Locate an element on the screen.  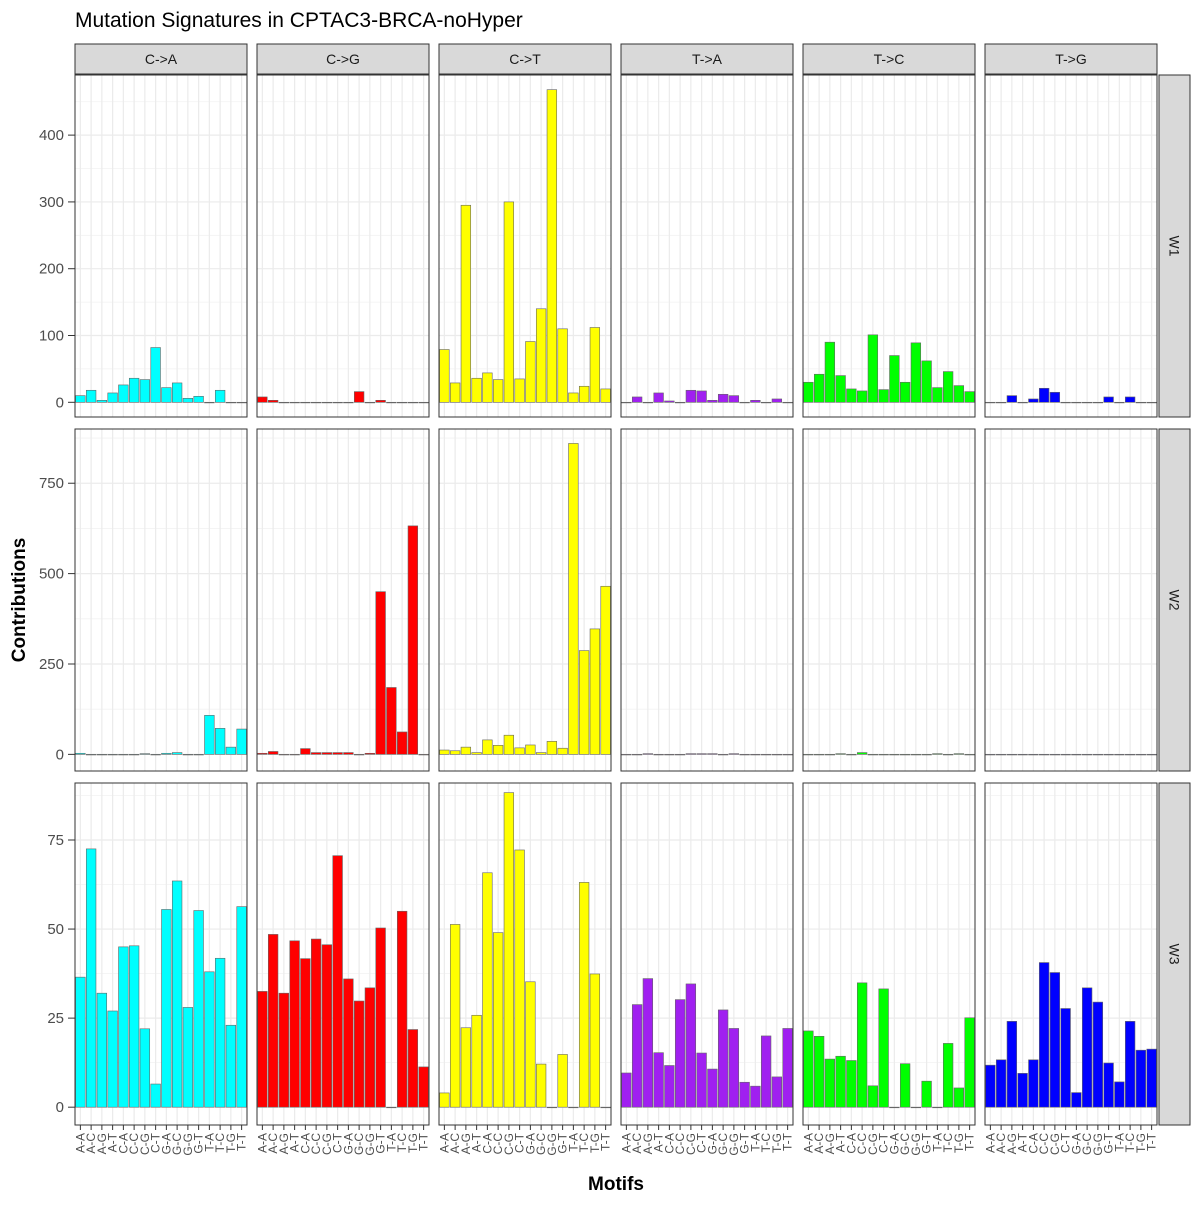
panel-W3-T-to-G is located at coordinates (1071, 954).